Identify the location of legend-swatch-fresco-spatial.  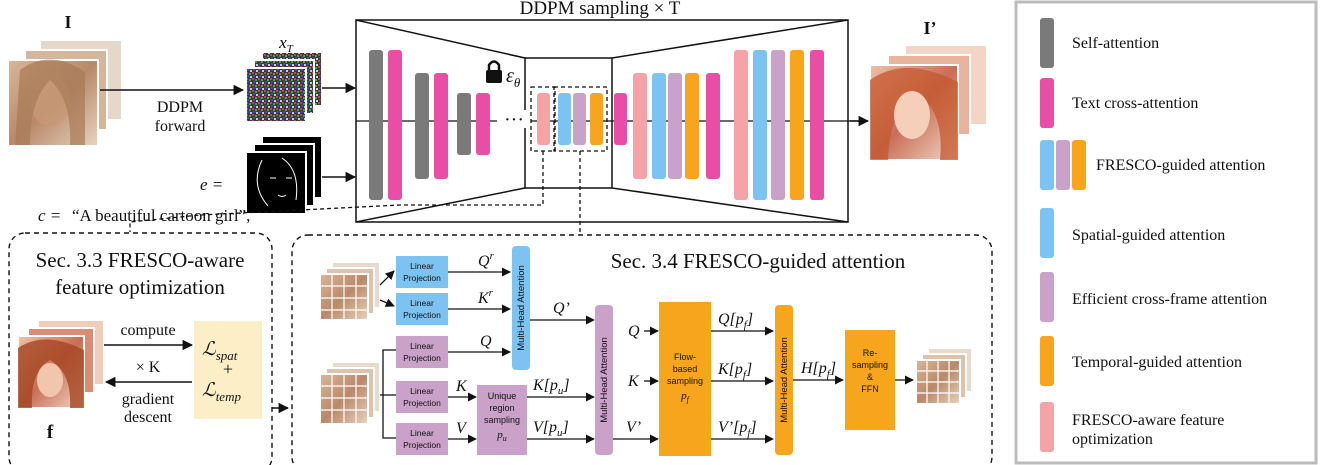
(1047, 165).